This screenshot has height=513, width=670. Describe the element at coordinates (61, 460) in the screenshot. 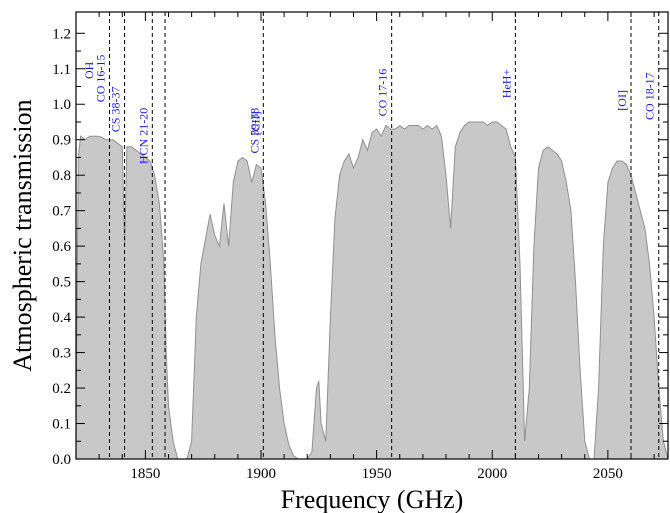

I see `y-tick-label: 0.0` at that location.